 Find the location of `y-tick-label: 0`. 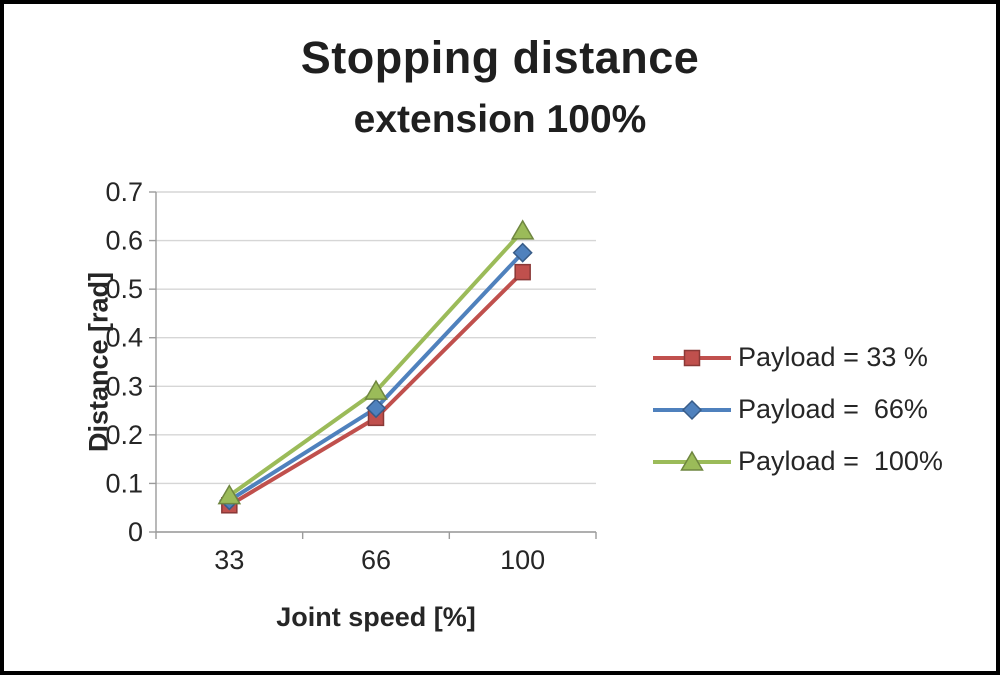

y-tick-label: 0 is located at coordinates (135, 532).